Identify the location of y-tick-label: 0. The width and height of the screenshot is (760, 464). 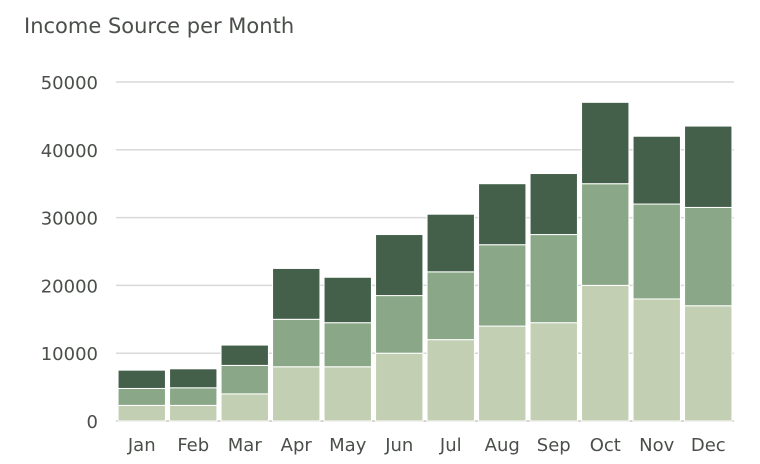
(92, 422).